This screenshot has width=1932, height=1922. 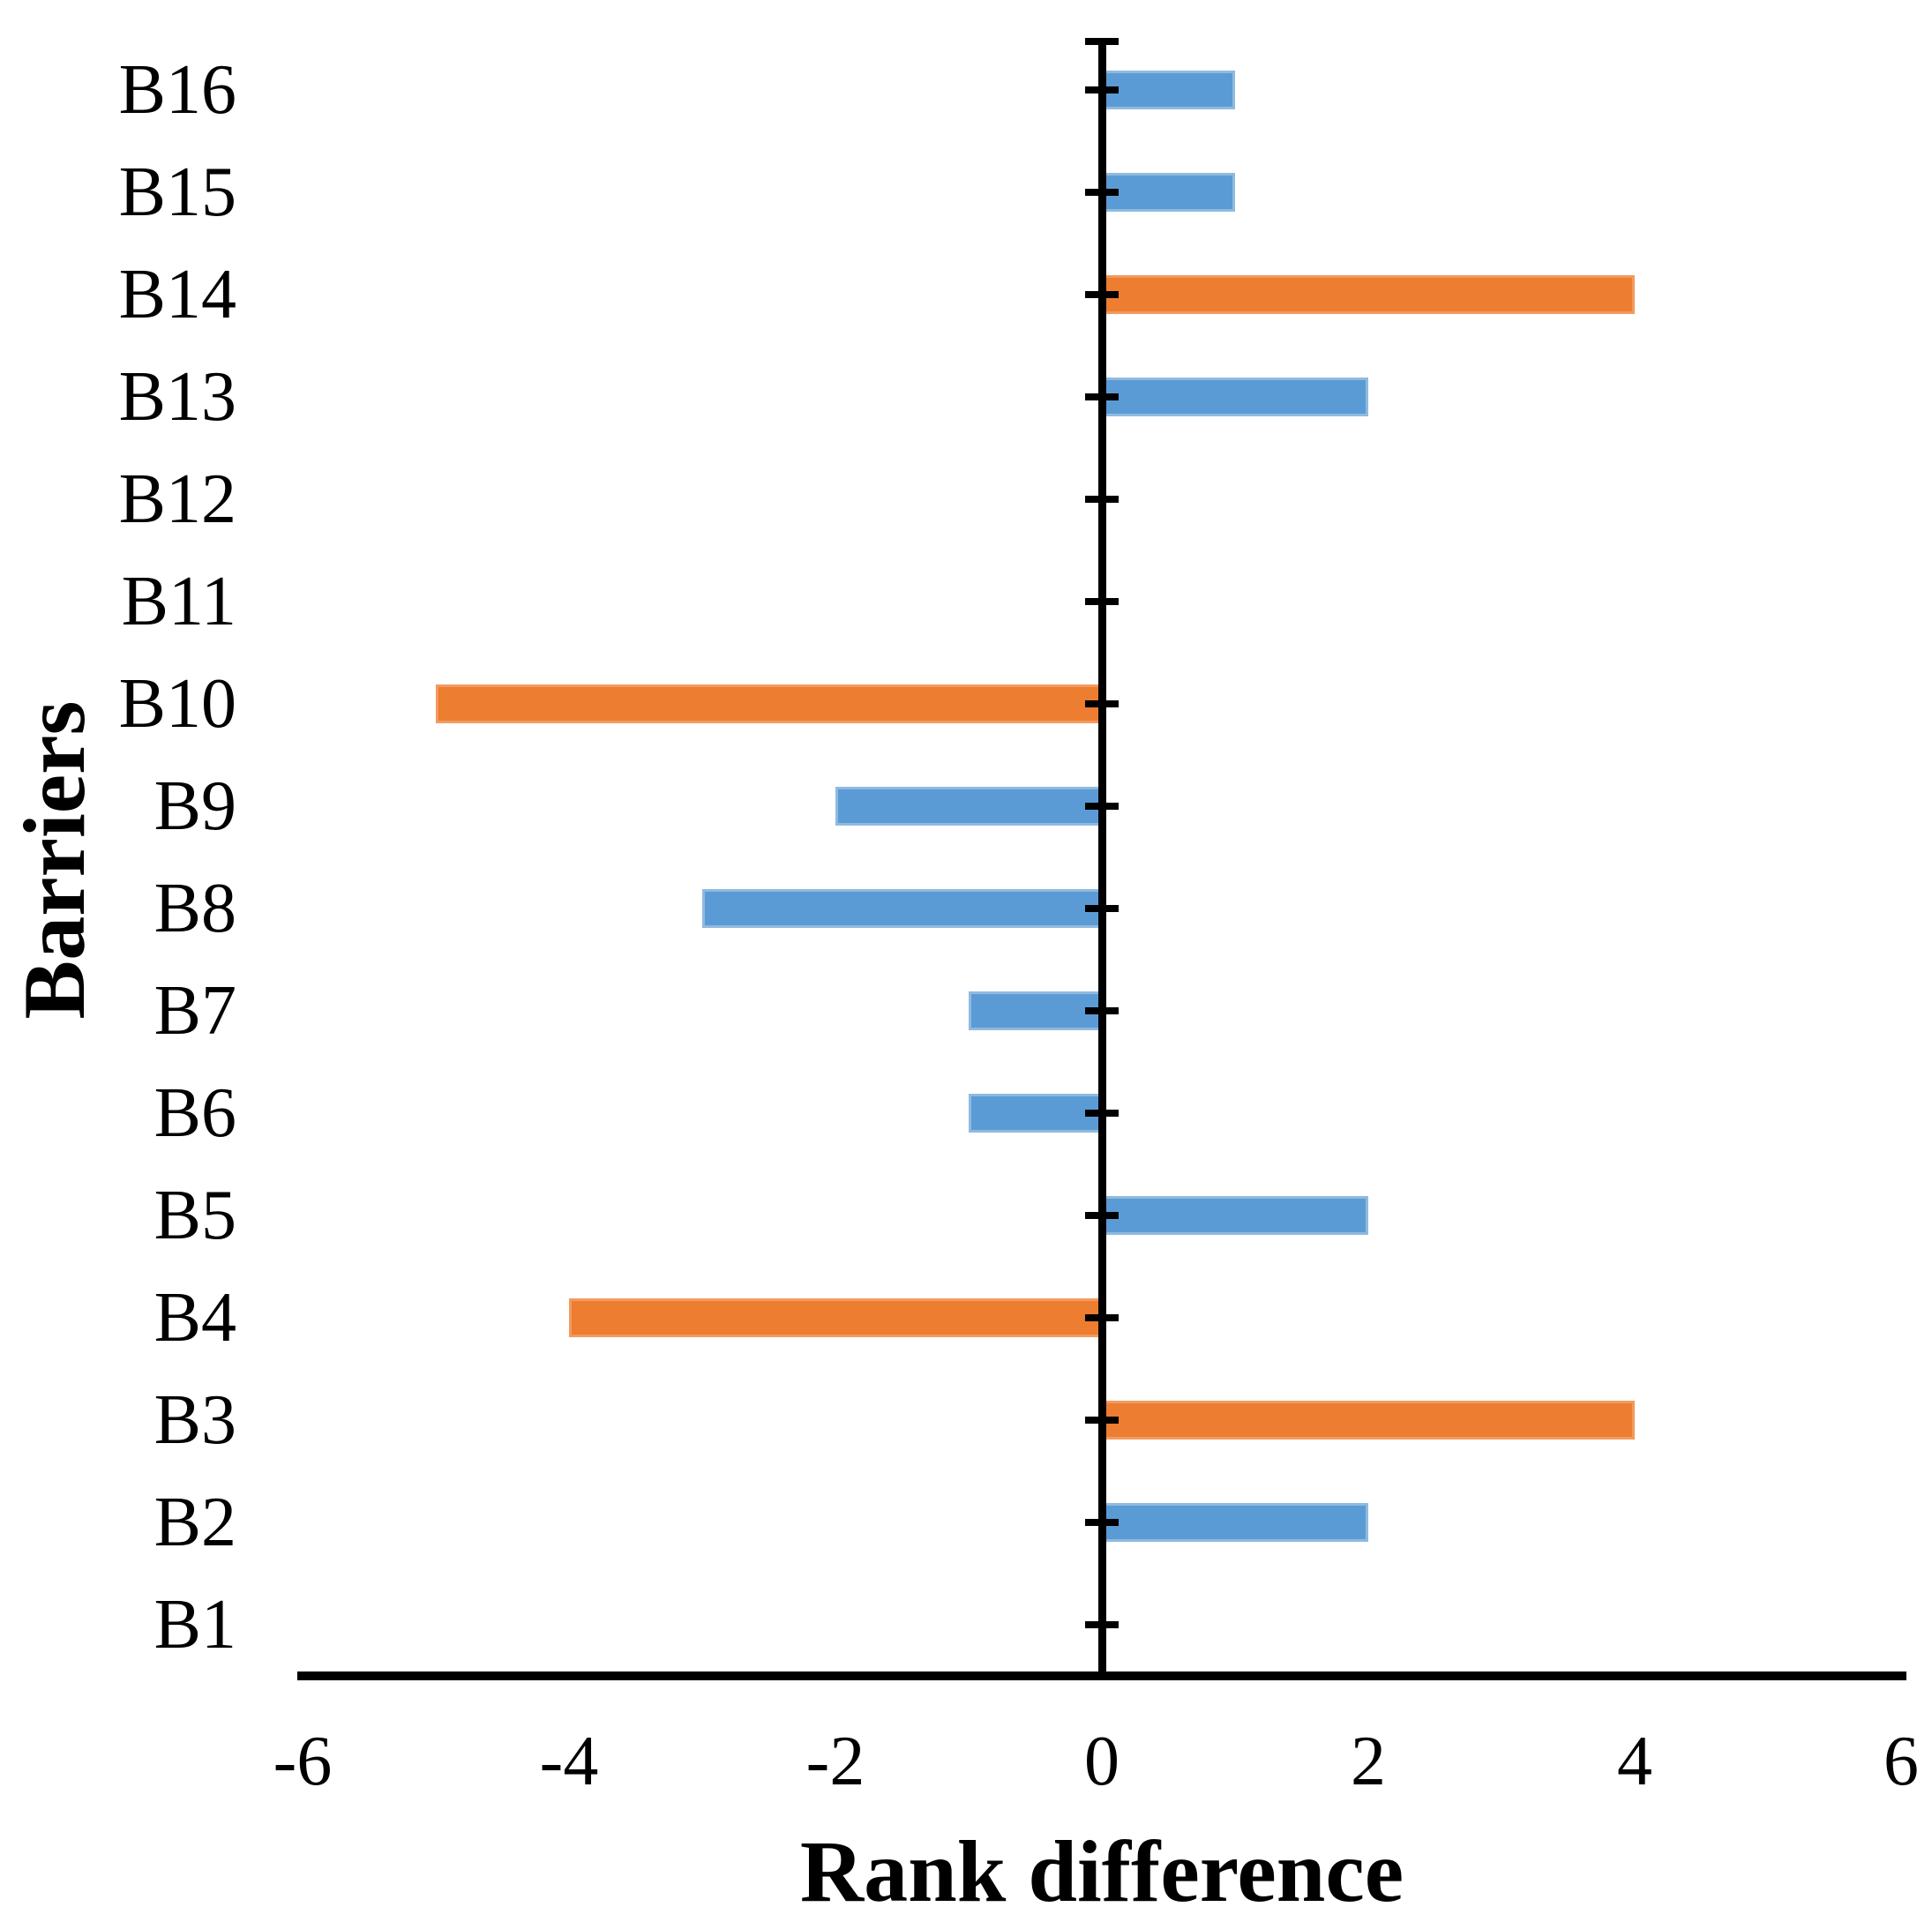 I want to click on x-tick-label-2: 2, so click(x=1369, y=1761).